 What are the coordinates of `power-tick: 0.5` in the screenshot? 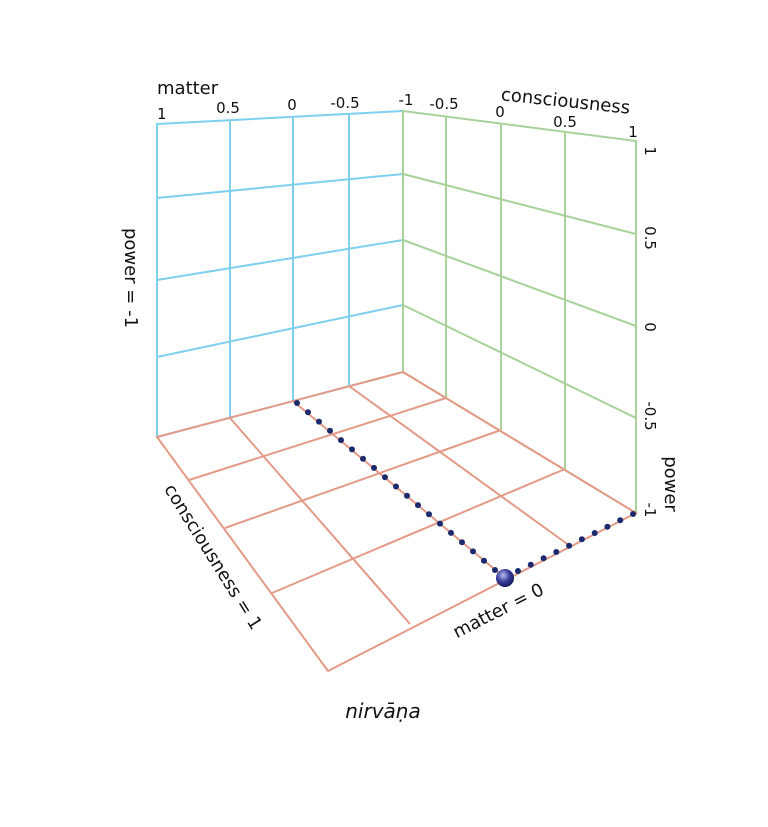 It's located at (650, 238).